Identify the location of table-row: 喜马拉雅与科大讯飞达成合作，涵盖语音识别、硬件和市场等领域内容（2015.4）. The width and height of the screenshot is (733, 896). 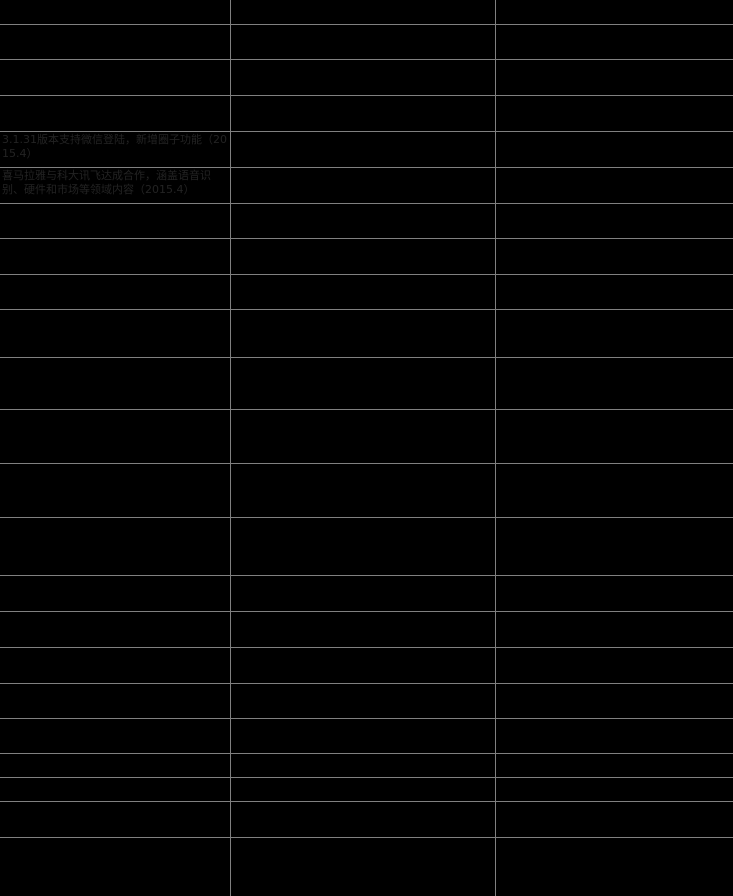
(366, 185).